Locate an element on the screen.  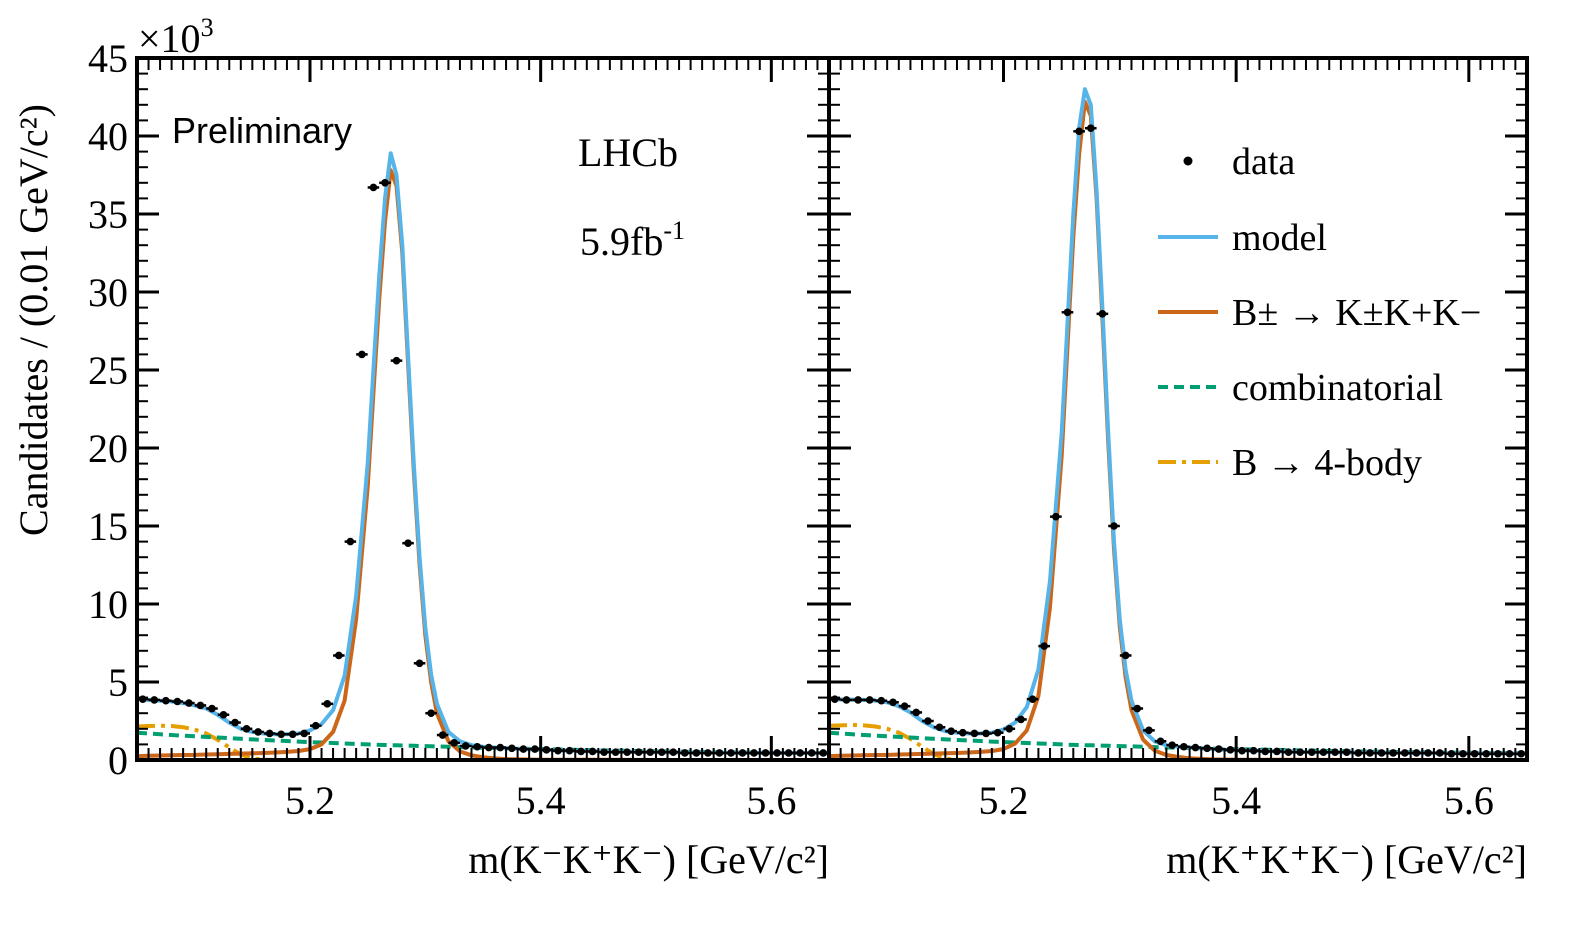
y-tick-label: 5 is located at coordinates (118, 682).